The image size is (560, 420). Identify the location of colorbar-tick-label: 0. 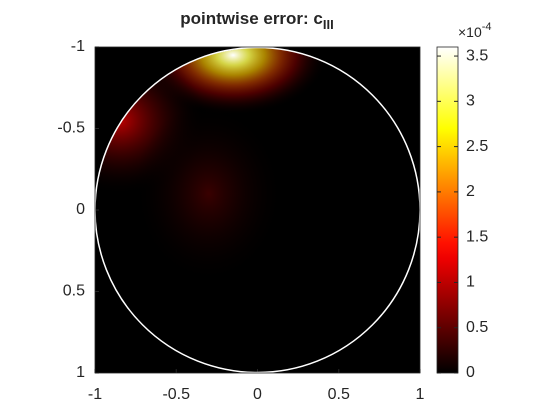
(470, 372).